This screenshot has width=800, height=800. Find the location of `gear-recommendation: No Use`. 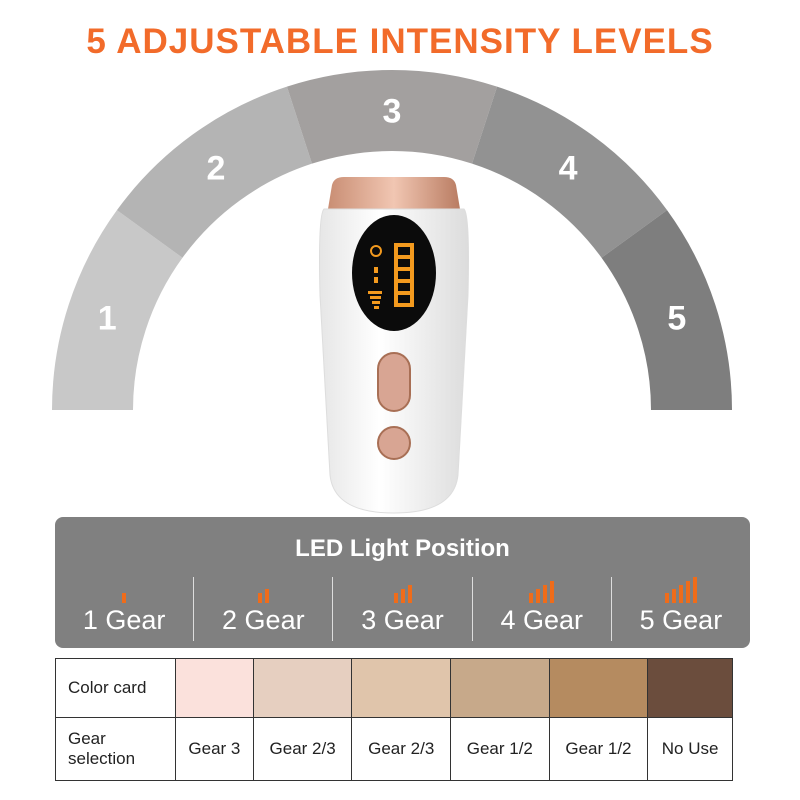

gear-recommendation: No Use is located at coordinates (690, 749).